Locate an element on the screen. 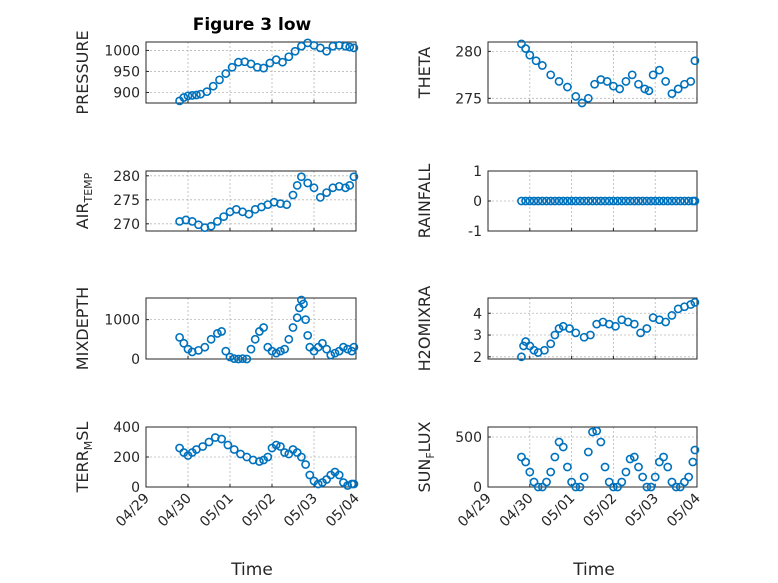 The width and height of the screenshot is (778, 583). y-axis-label: PRESSURE is located at coordinates (82, 72).